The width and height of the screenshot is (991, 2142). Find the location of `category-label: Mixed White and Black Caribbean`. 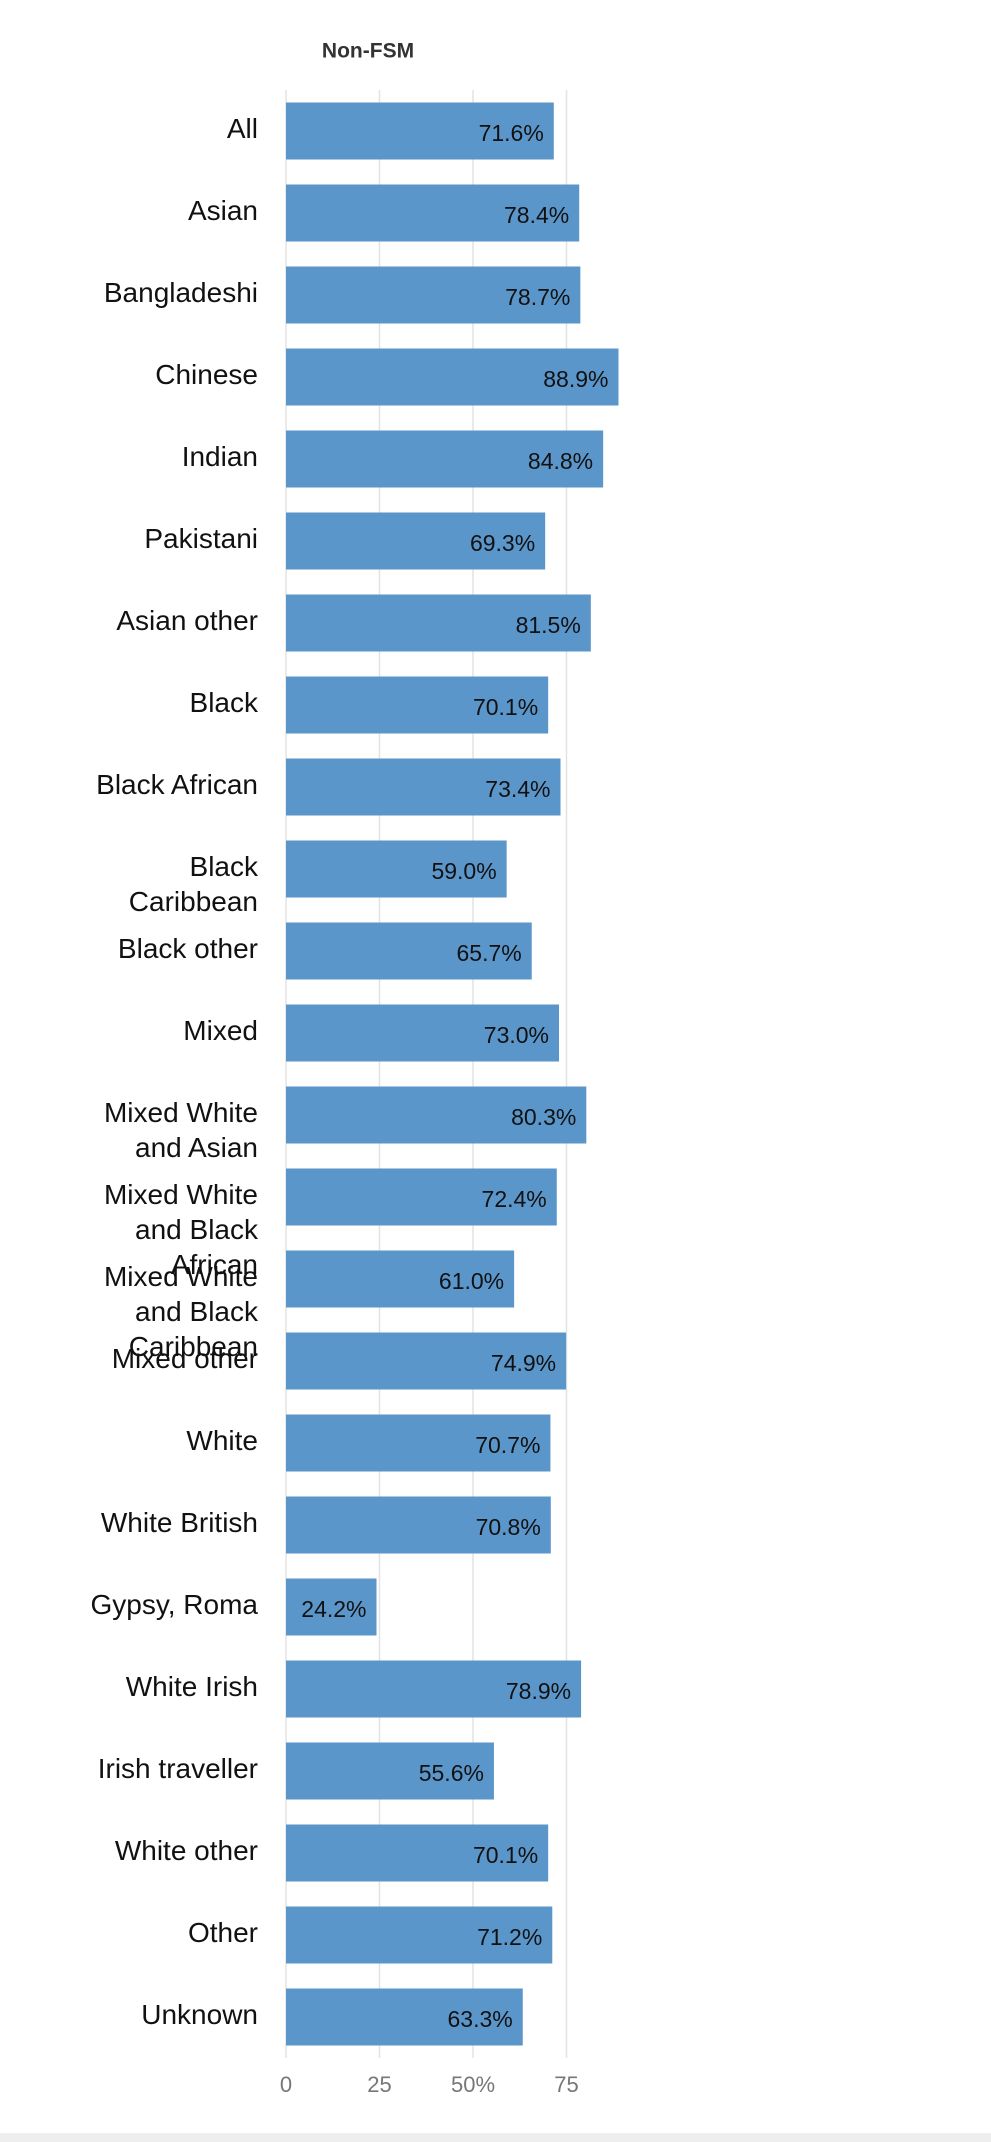

category-label: Mixed White and Black Caribbean is located at coordinates (181, 1311).